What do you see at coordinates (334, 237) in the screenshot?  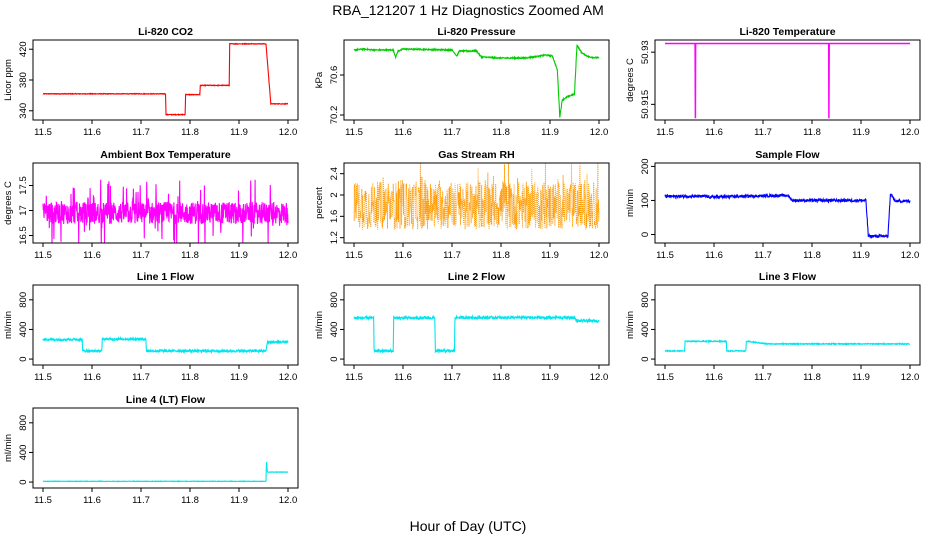 I see `y-tick-label: 1.2` at bounding box center [334, 237].